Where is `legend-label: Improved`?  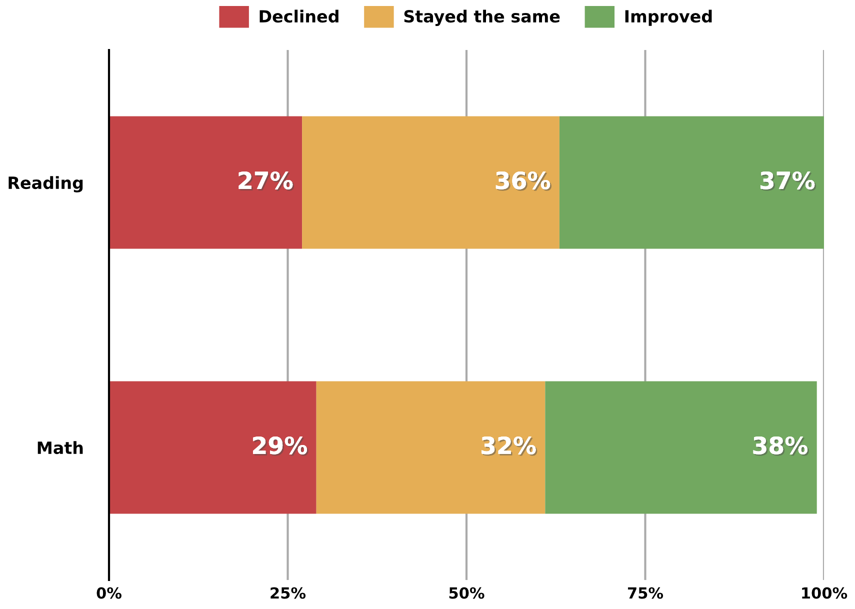 legend-label: Improved is located at coordinates (668, 18).